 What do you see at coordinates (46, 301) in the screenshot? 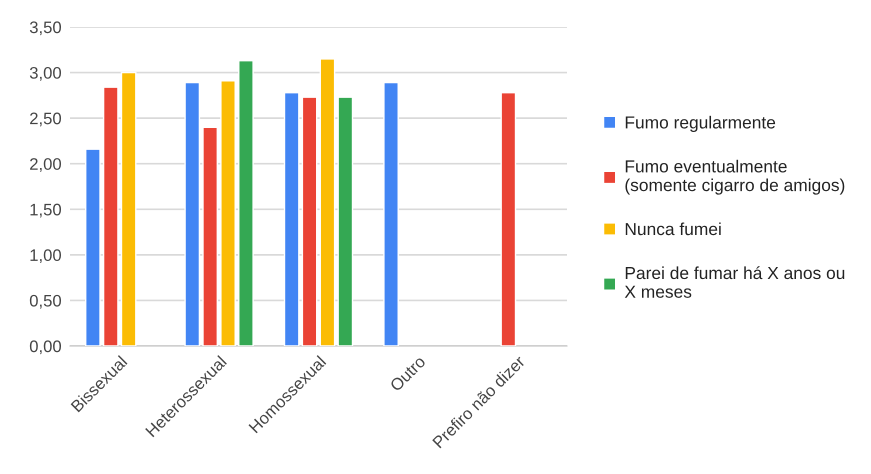
I see `y-tick-label: 0,50` at bounding box center [46, 301].